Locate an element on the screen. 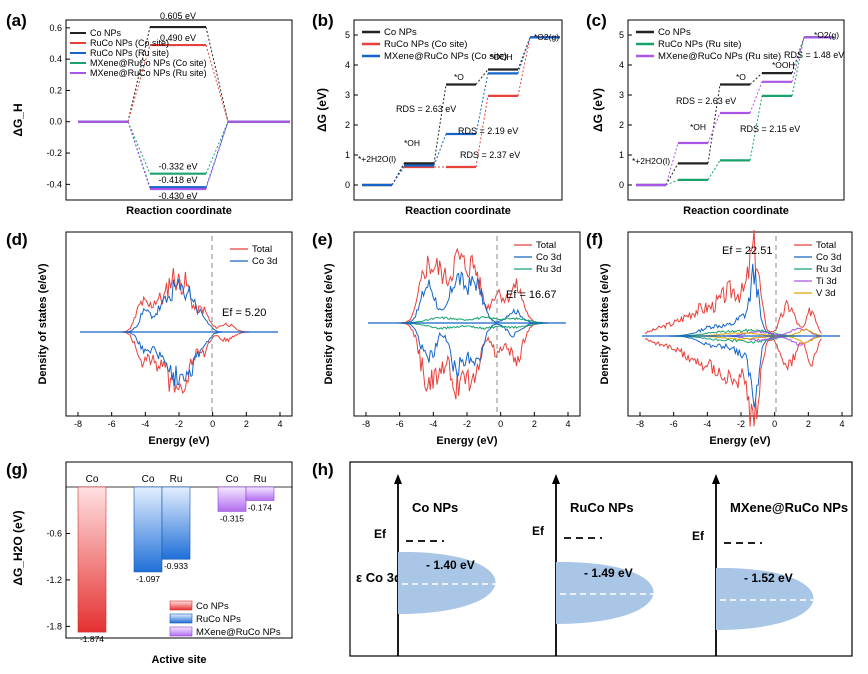 This screenshot has height=674, width=868. plot-frame-c is located at coordinates (736, 110).